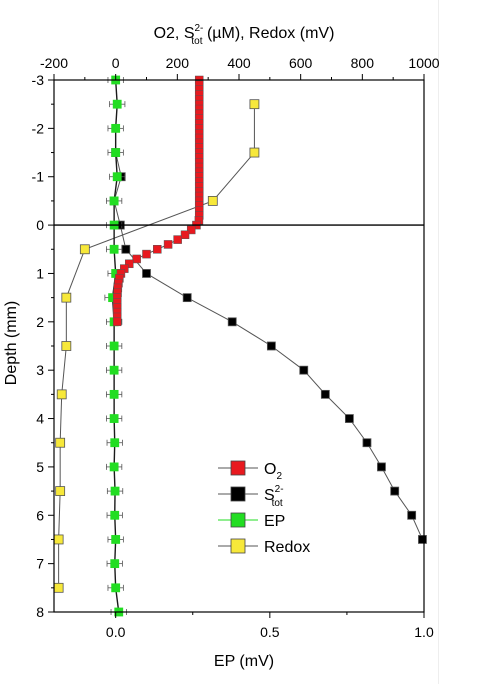 This screenshot has width=485, height=684. What do you see at coordinates (251, 496) in the screenshot?
I see `legend-entry-s2: S2-tot` at bounding box center [251, 496].